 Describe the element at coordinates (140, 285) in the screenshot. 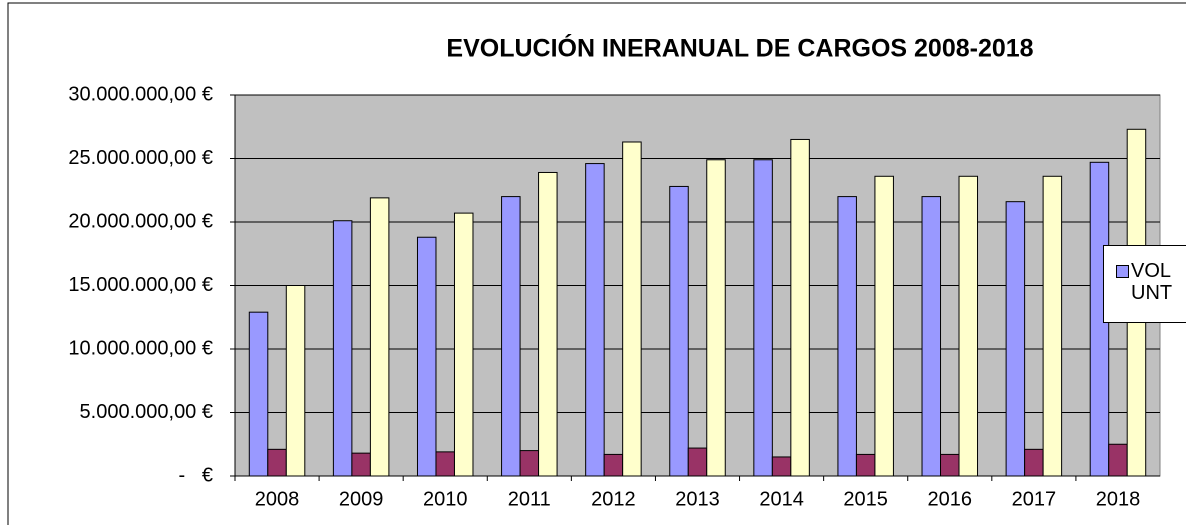

I see `y-tick-label: 15.000.000,00 €` at that location.